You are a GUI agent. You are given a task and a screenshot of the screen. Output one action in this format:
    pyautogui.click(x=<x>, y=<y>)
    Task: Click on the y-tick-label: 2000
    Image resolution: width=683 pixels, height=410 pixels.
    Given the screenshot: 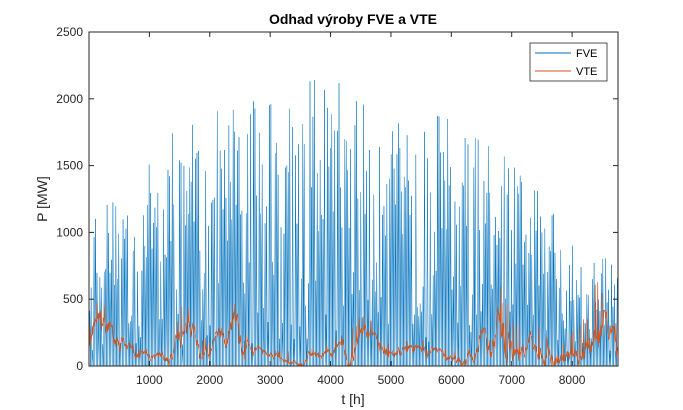 What is the action you would take?
    pyautogui.click(x=69, y=99)
    